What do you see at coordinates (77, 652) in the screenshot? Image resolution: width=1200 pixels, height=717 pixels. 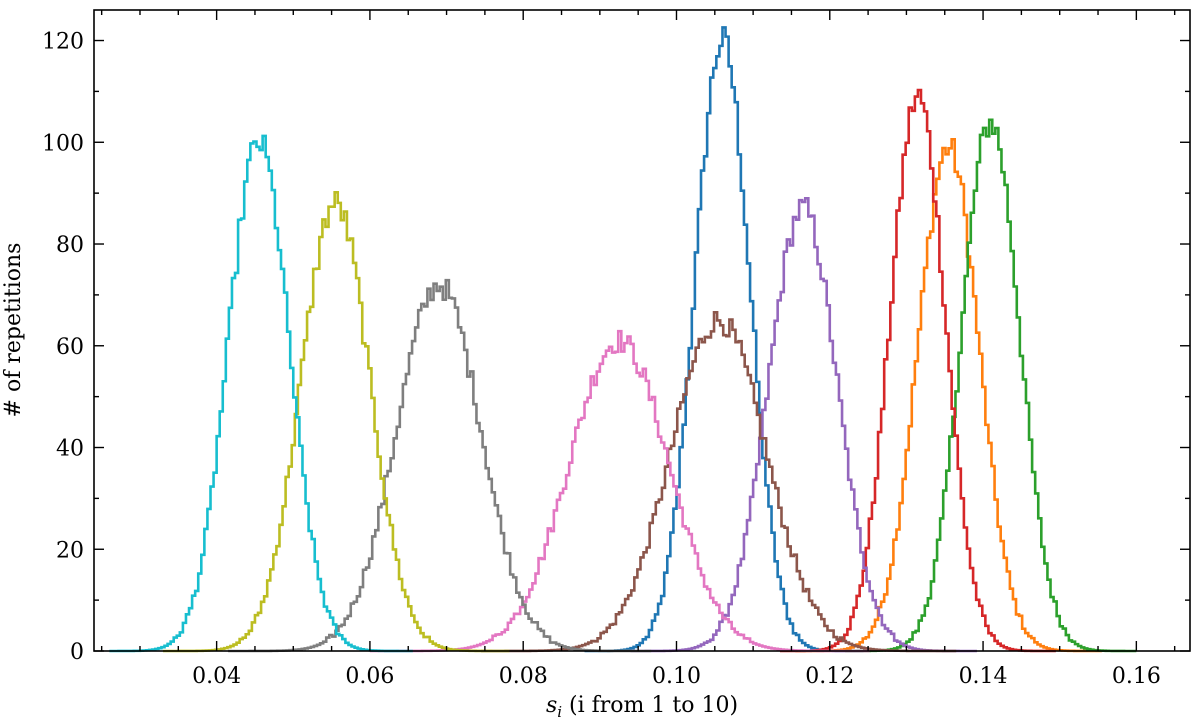 I see `y-tick-label: 0` at bounding box center [77, 652].